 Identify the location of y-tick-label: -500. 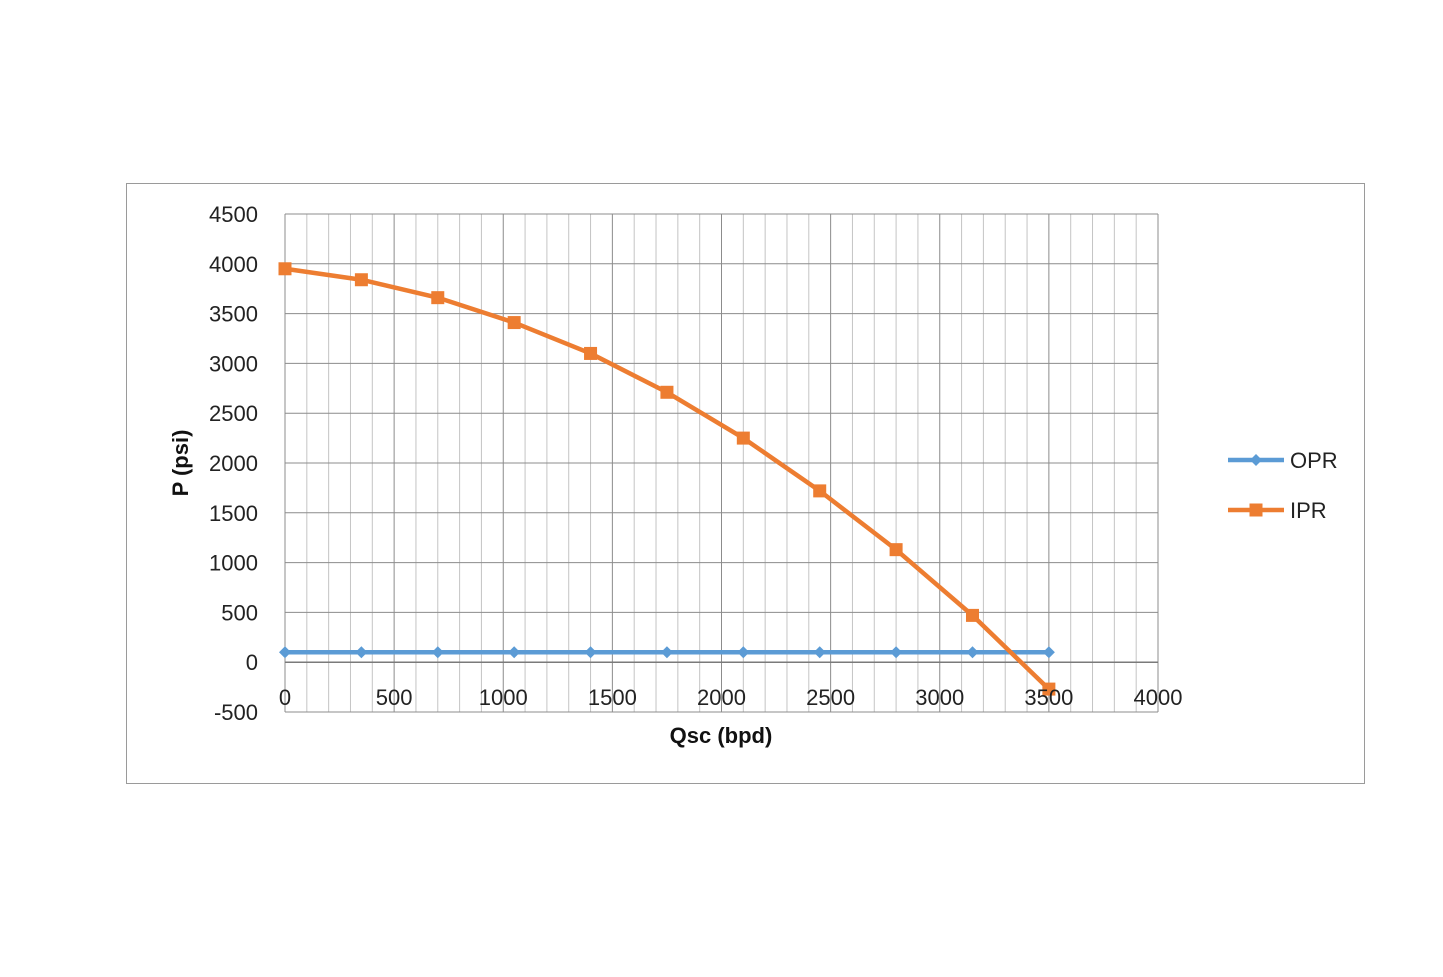
(236, 712).